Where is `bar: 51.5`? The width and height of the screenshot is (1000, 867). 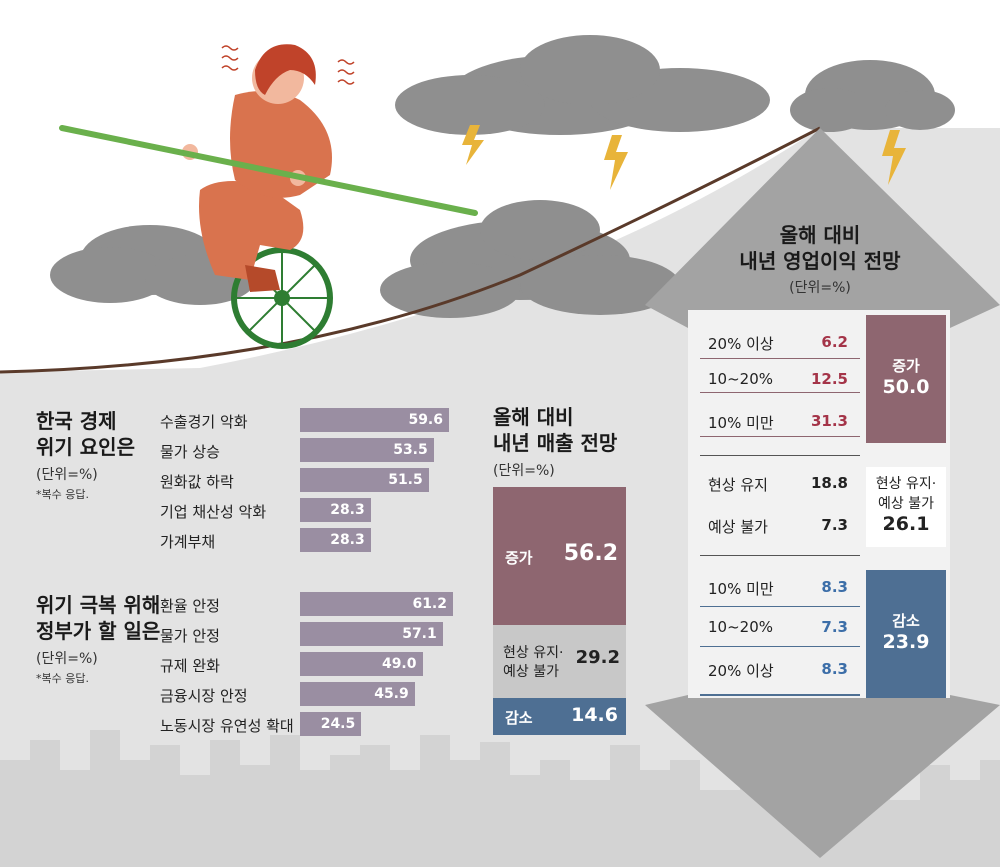
bar: 51.5 is located at coordinates (364, 480).